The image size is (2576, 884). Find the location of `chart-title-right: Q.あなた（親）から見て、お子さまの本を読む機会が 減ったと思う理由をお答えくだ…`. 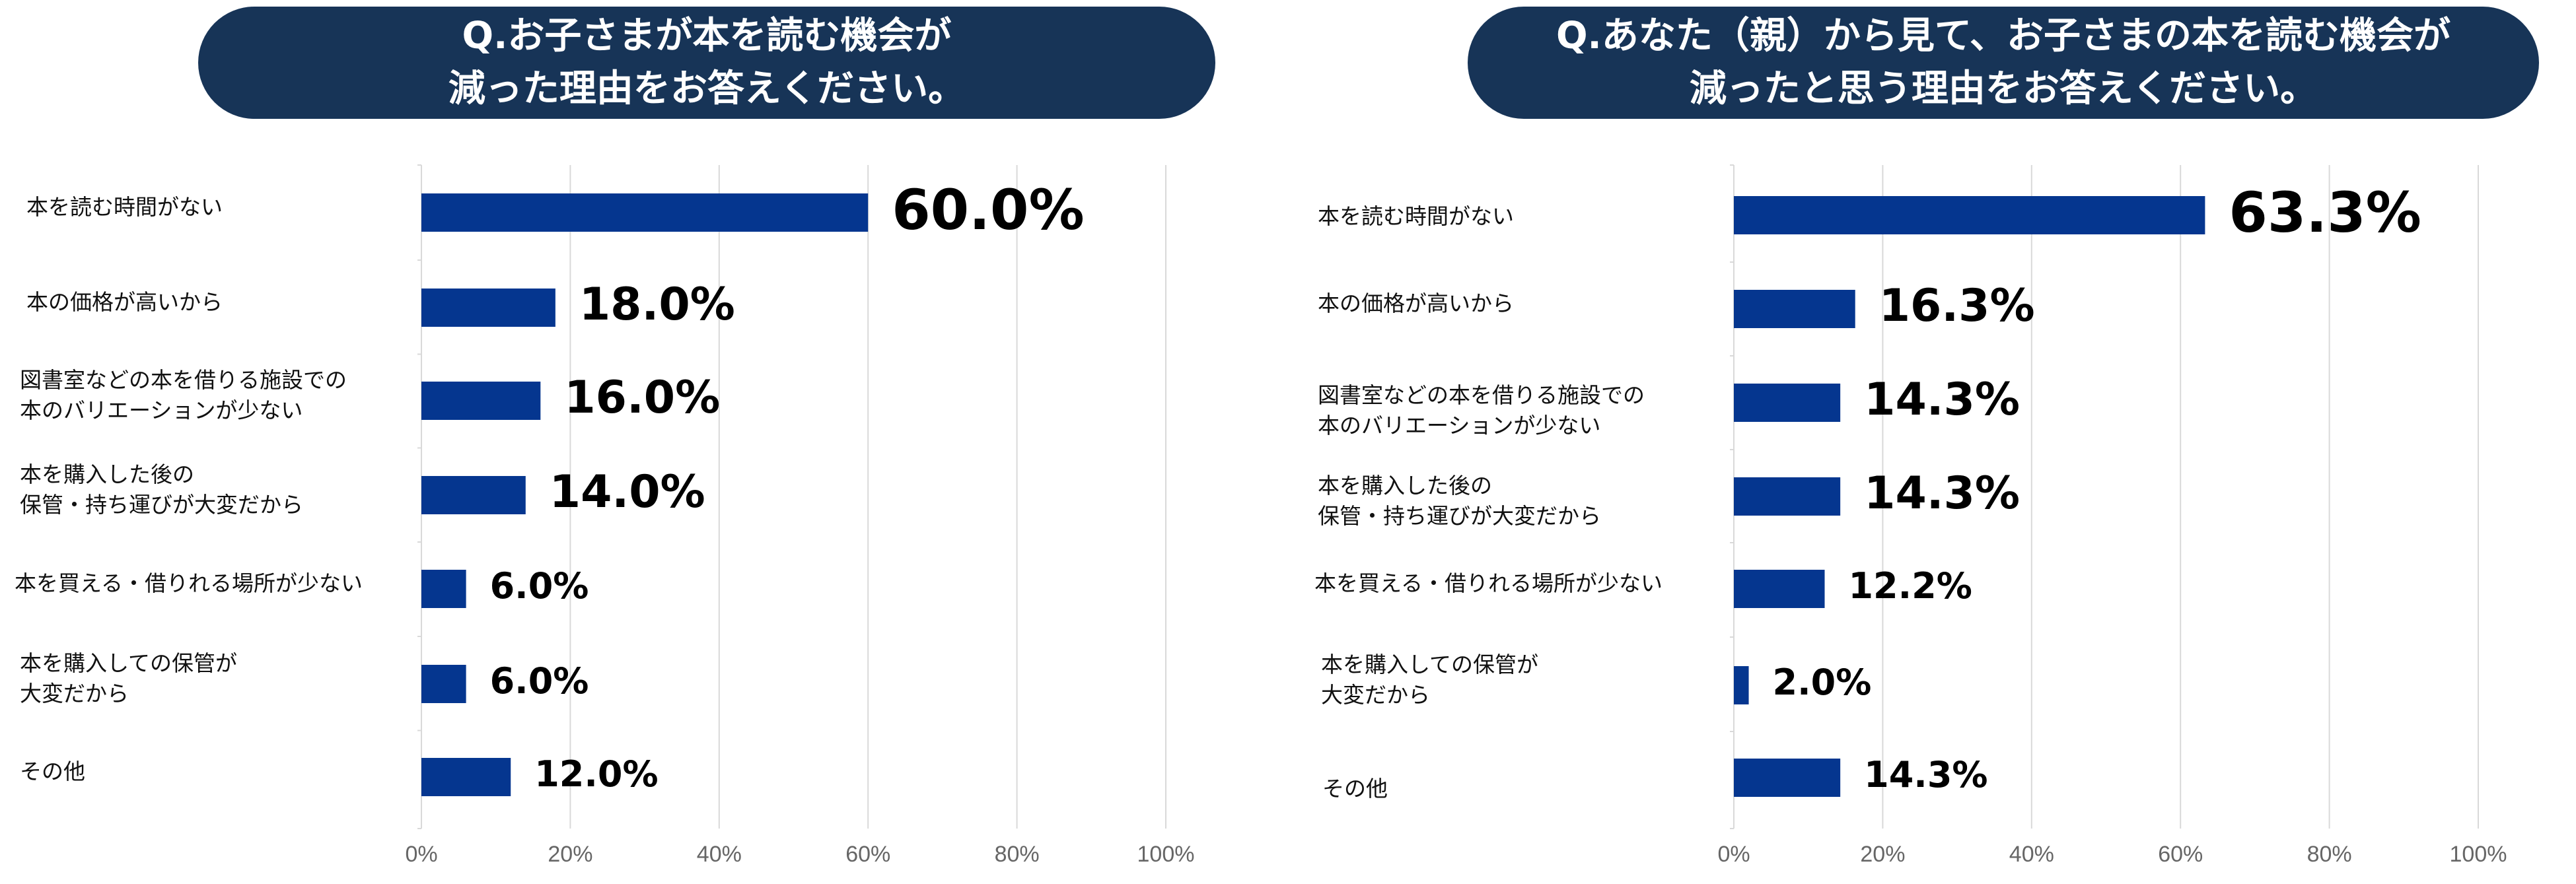

chart-title-right: Q.あなた（親）から見て、お子さまの本を読む機会が 減ったと思う理由をお答えくだ… is located at coordinates (2004, 63).